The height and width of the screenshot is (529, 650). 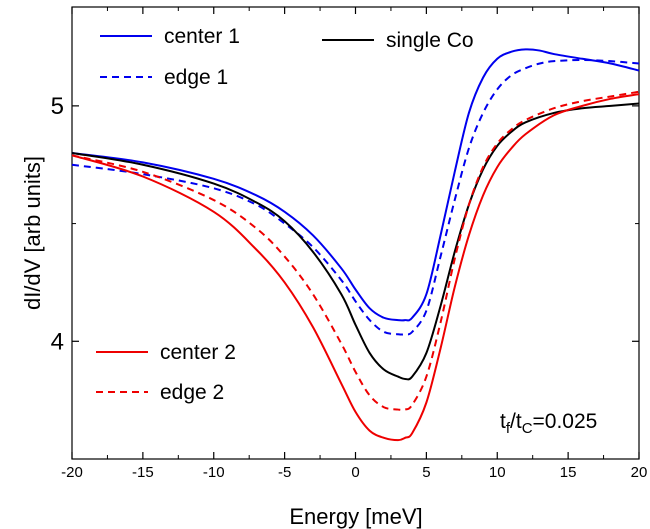 I want to click on annotation-value: =0.025, so click(x=565, y=421).